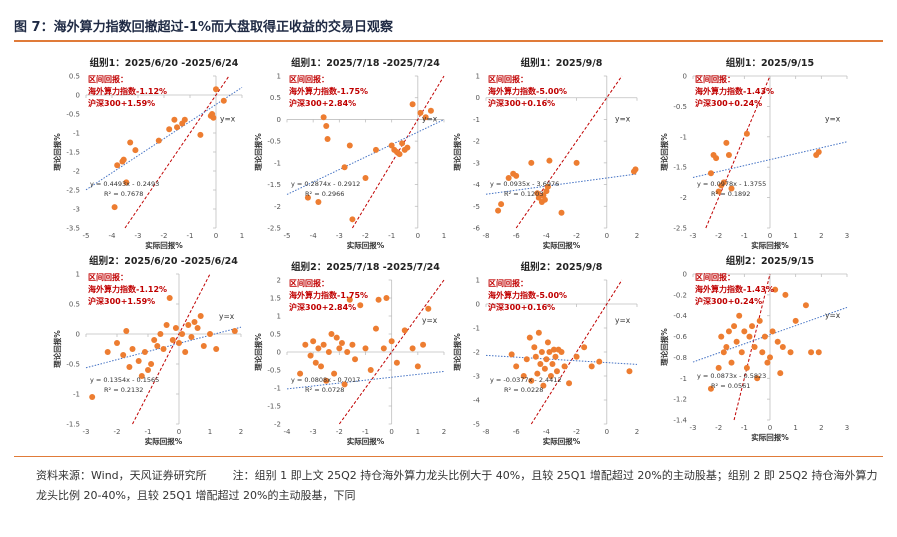 This screenshot has width=897, height=537. I want to click on x-tick-label: -4, so click(547, 432).